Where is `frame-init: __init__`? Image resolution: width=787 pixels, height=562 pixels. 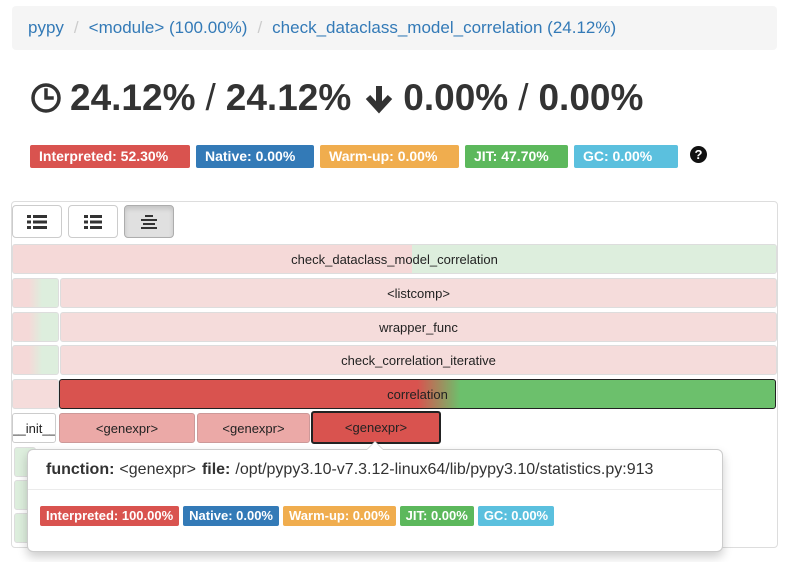
frame-init: __init__ is located at coordinates (34, 428).